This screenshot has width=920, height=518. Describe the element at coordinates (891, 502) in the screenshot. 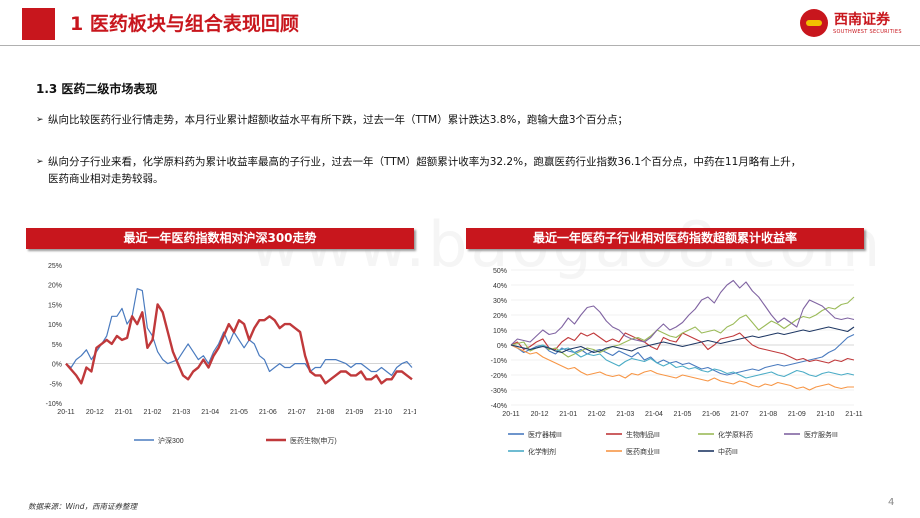

I see `page-number: 4` at that location.